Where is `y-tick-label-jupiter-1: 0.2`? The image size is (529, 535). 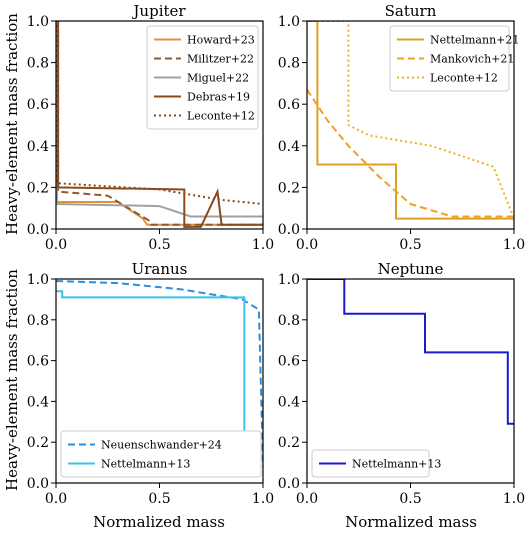
y-tick-label-jupiter-1: 0.2 is located at coordinates (38, 188).